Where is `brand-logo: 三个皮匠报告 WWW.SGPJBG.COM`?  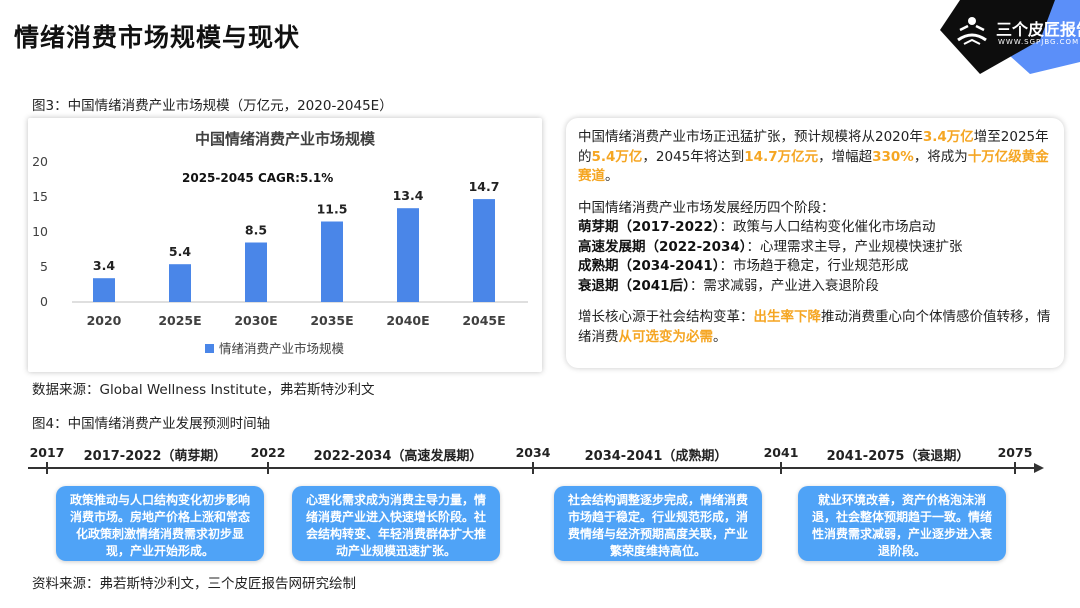
brand-logo: 三个皮匠报告 WWW.SGPJBG.COM is located at coordinates (1000, 37).